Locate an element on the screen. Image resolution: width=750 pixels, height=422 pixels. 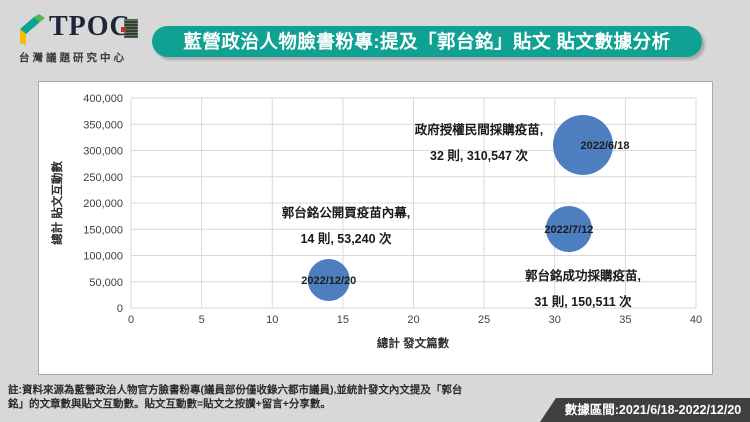
x-tick-label: 40 is located at coordinates (696, 320).